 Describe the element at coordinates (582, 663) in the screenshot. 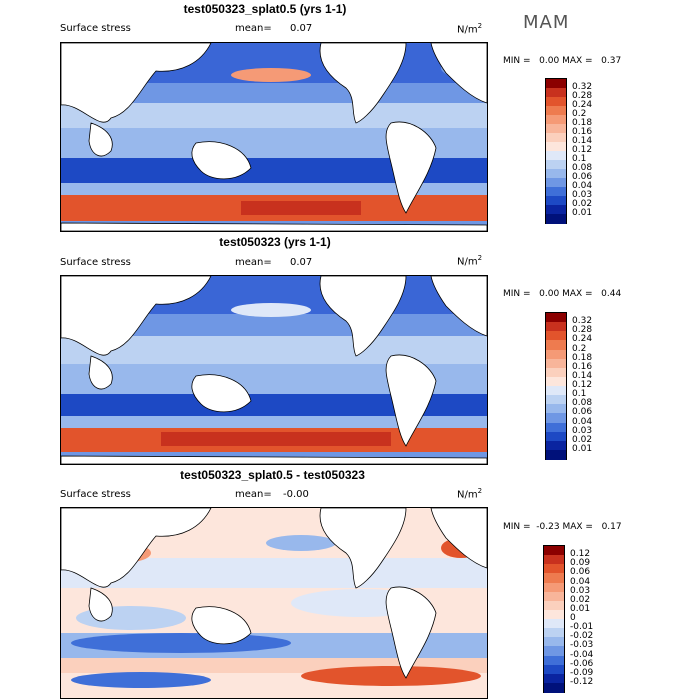

I see `colorbar-tick-label: -0.06` at that location.